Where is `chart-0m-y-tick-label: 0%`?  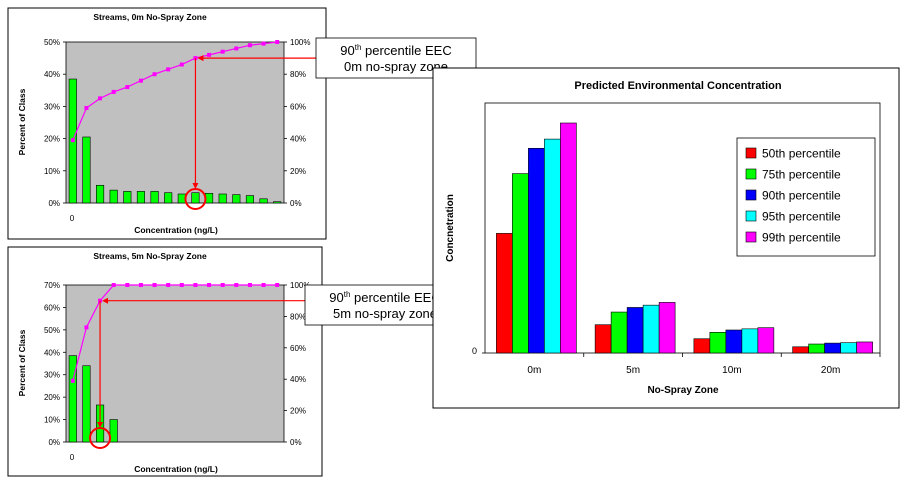 chart-0m-y-tick-label: 0% is located at coordinates (54, 203).